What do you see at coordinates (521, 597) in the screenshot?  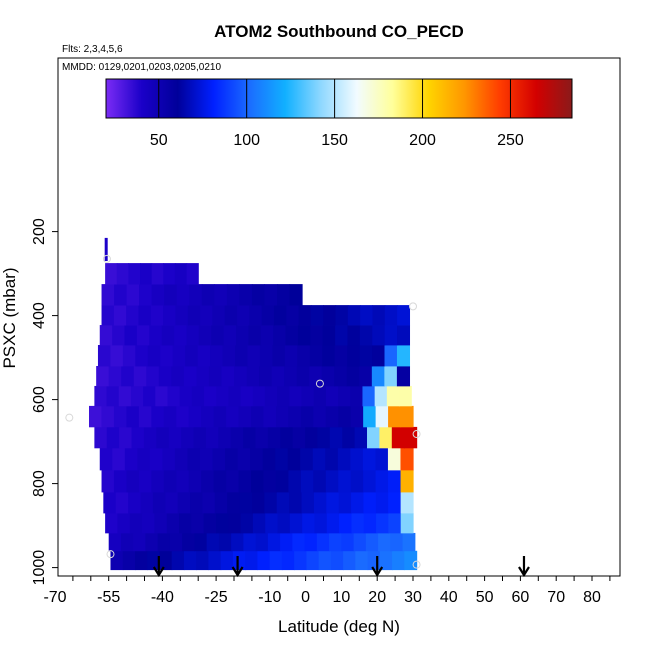 I see `x-tick-label: 60` at bounding box center [521, 597].